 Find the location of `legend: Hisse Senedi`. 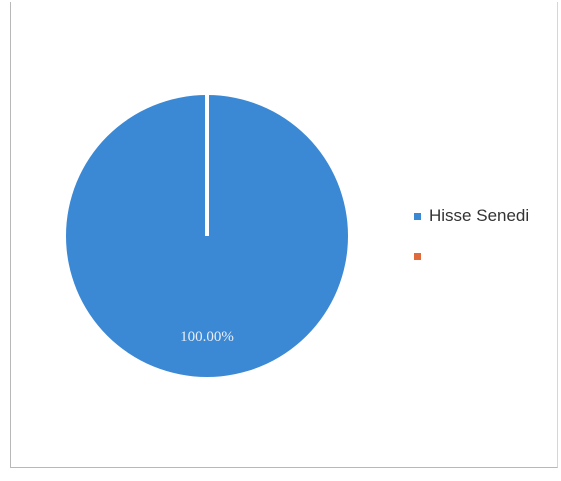

legend: Hisse Senedi is located at coordinates (471, 245).